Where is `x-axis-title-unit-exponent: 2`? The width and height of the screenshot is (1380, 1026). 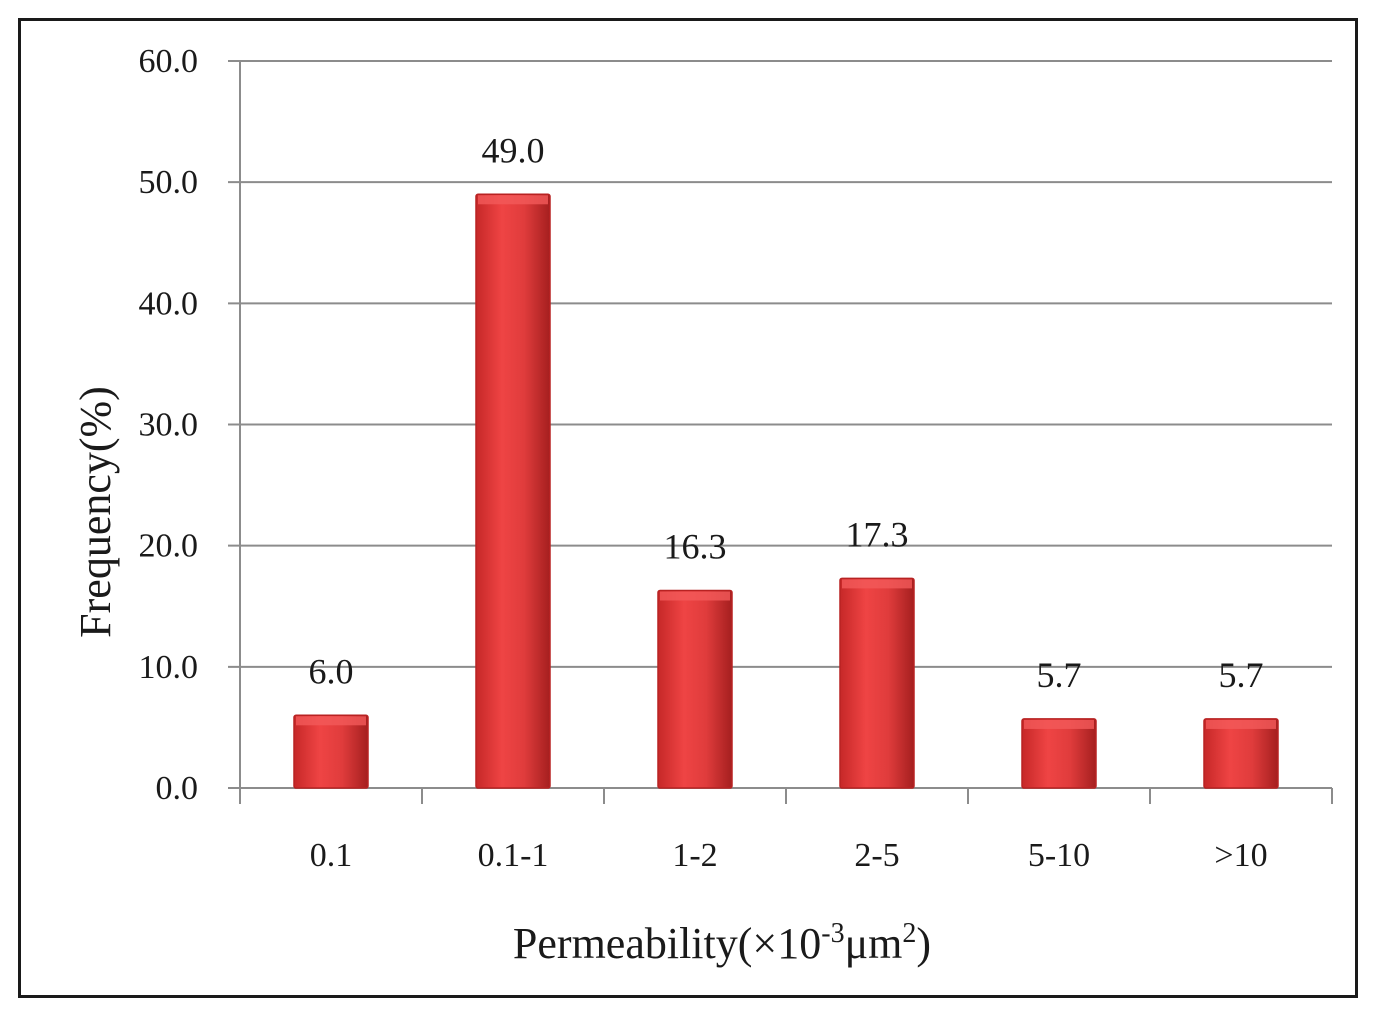
x-axis-title-unit-exponent: 2 is located at coordinates (909, 933).